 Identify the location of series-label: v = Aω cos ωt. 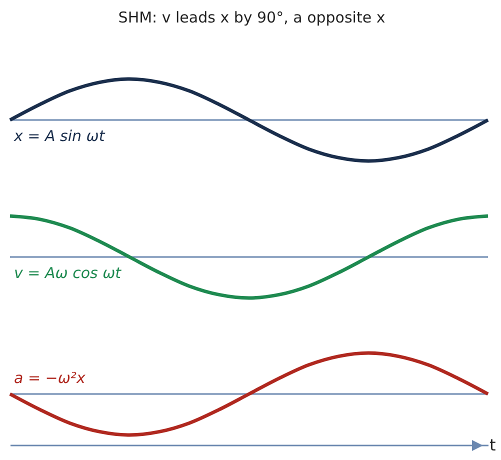
(68, 273).